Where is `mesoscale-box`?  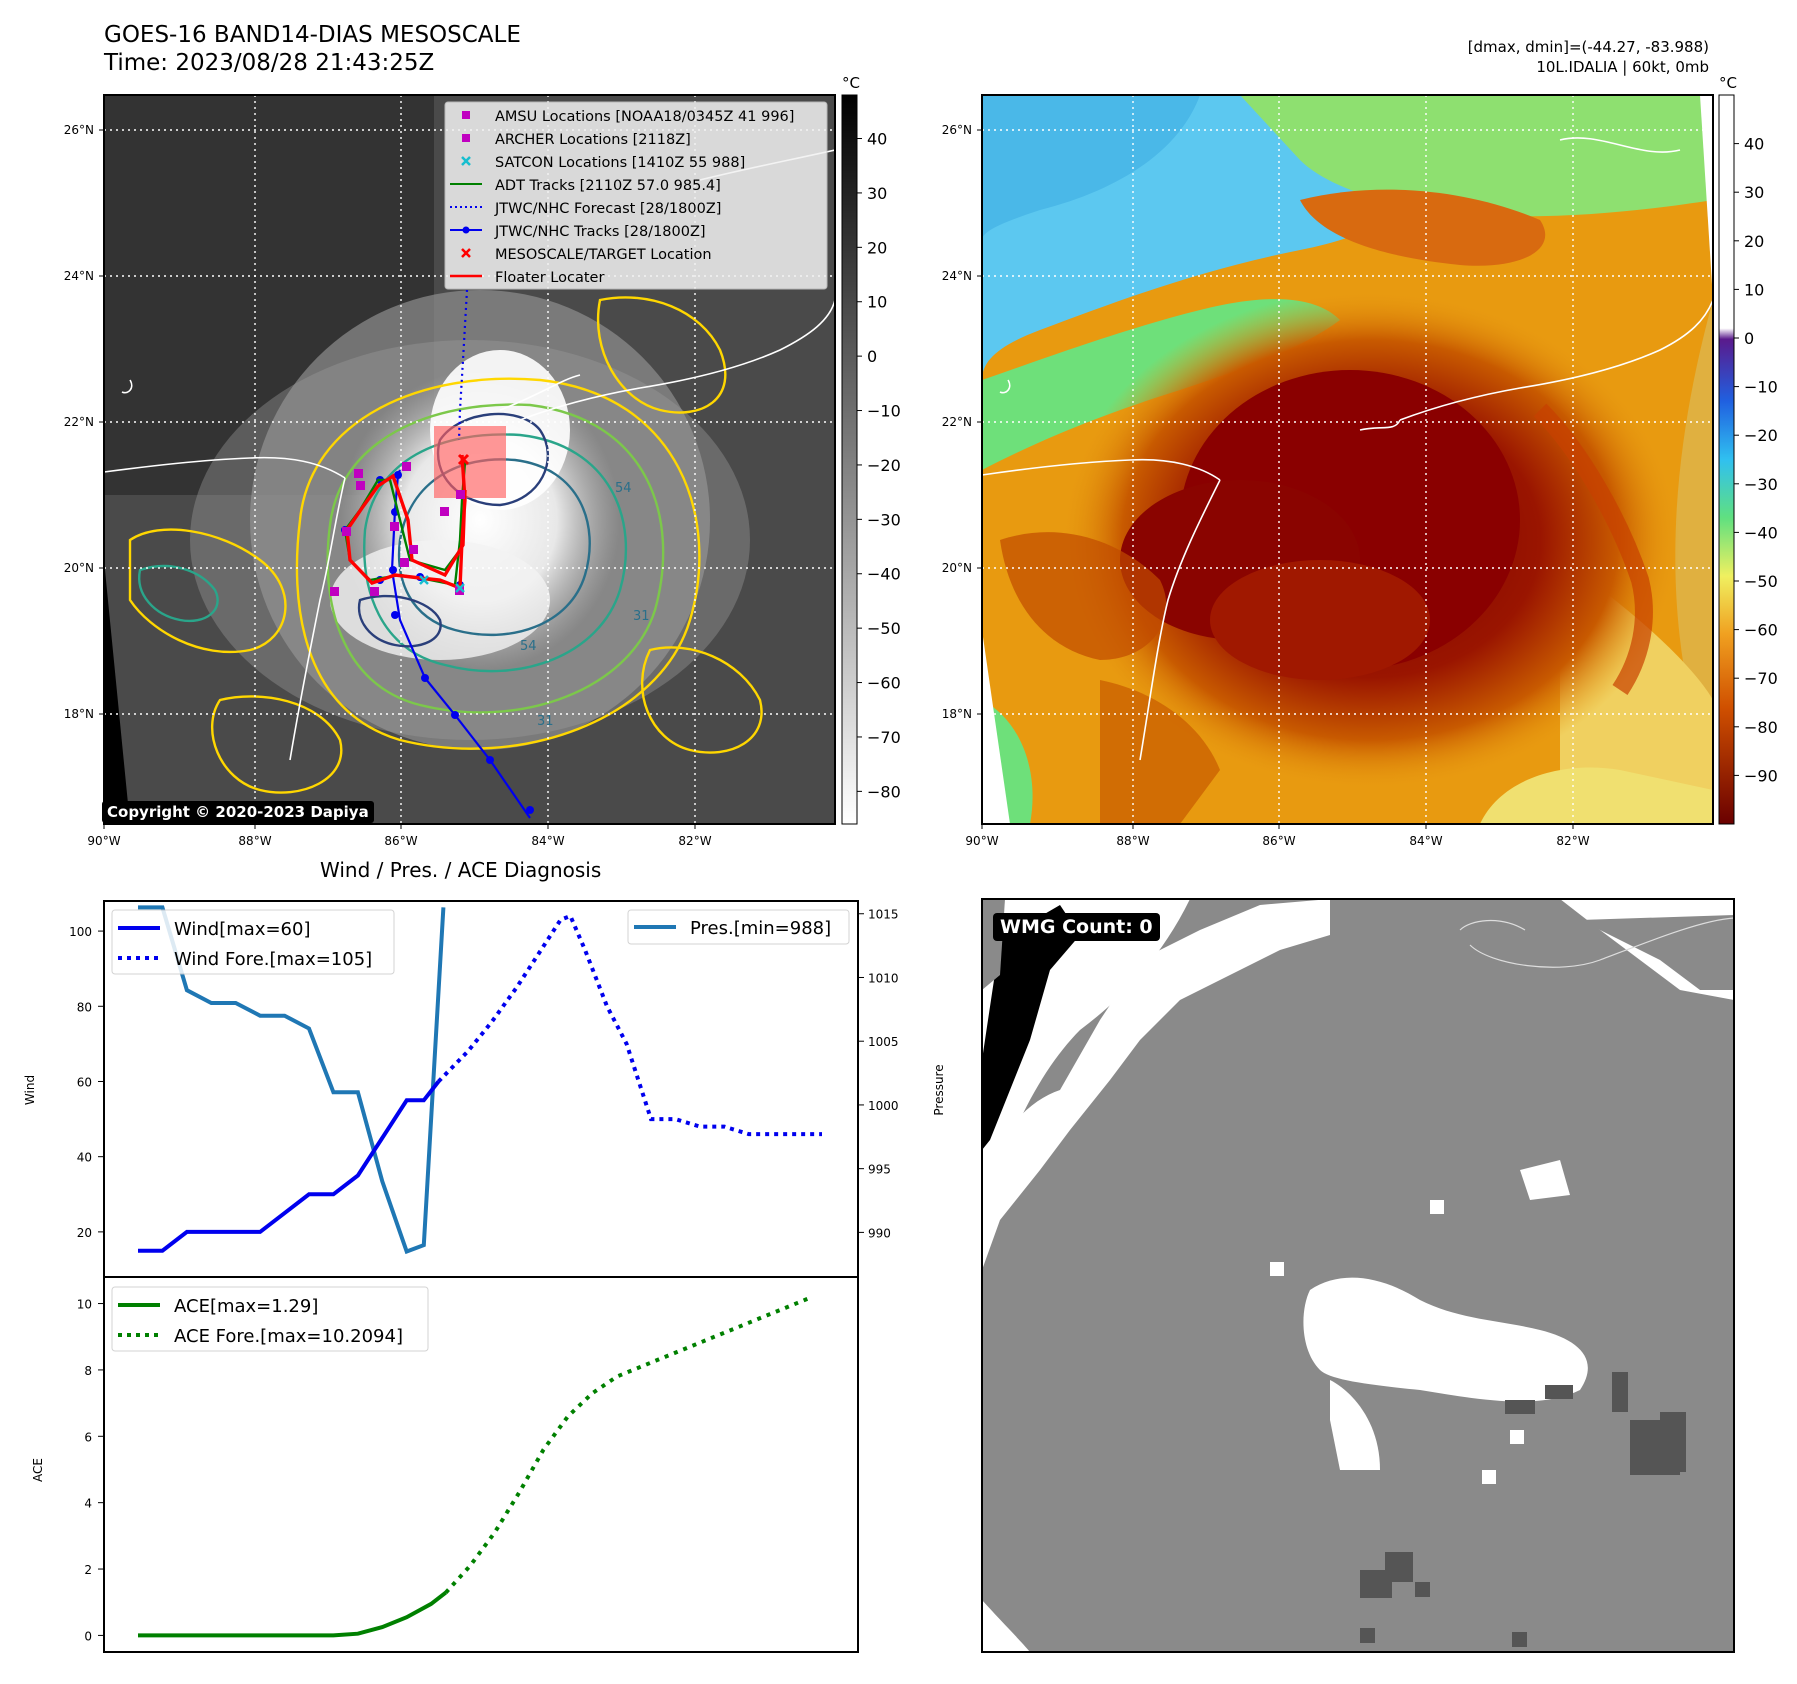 mesoscale-box is located at coordinates (470, 462).